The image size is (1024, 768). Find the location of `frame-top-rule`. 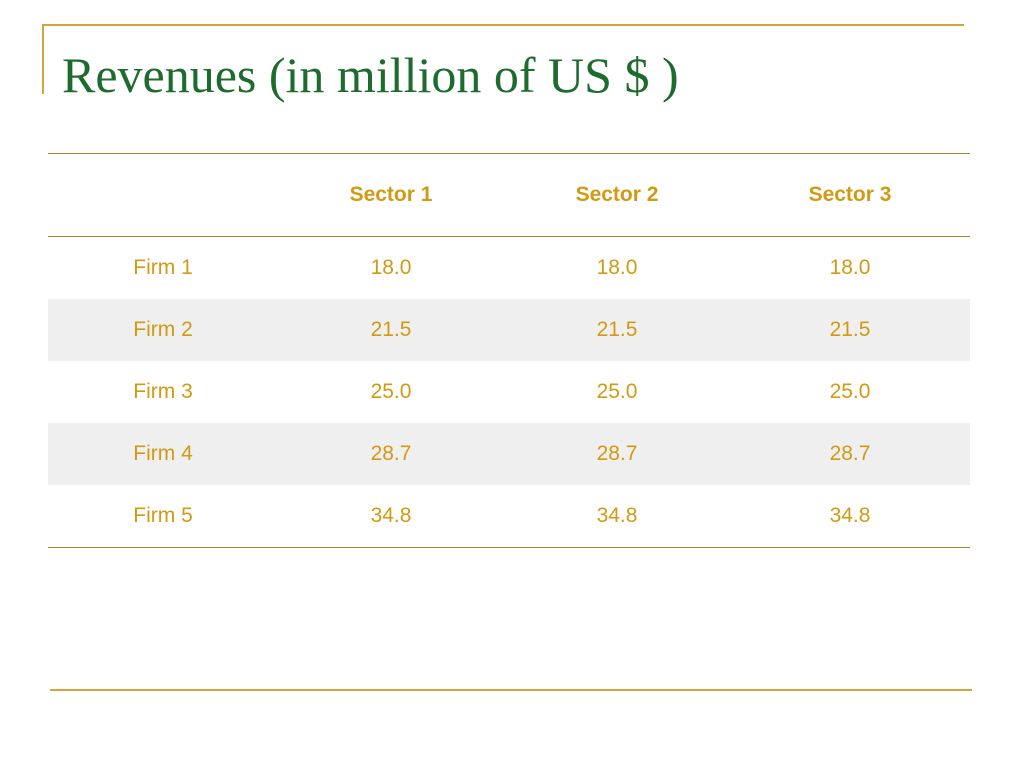

frame-top-rule is located at coordinates (504, 25).